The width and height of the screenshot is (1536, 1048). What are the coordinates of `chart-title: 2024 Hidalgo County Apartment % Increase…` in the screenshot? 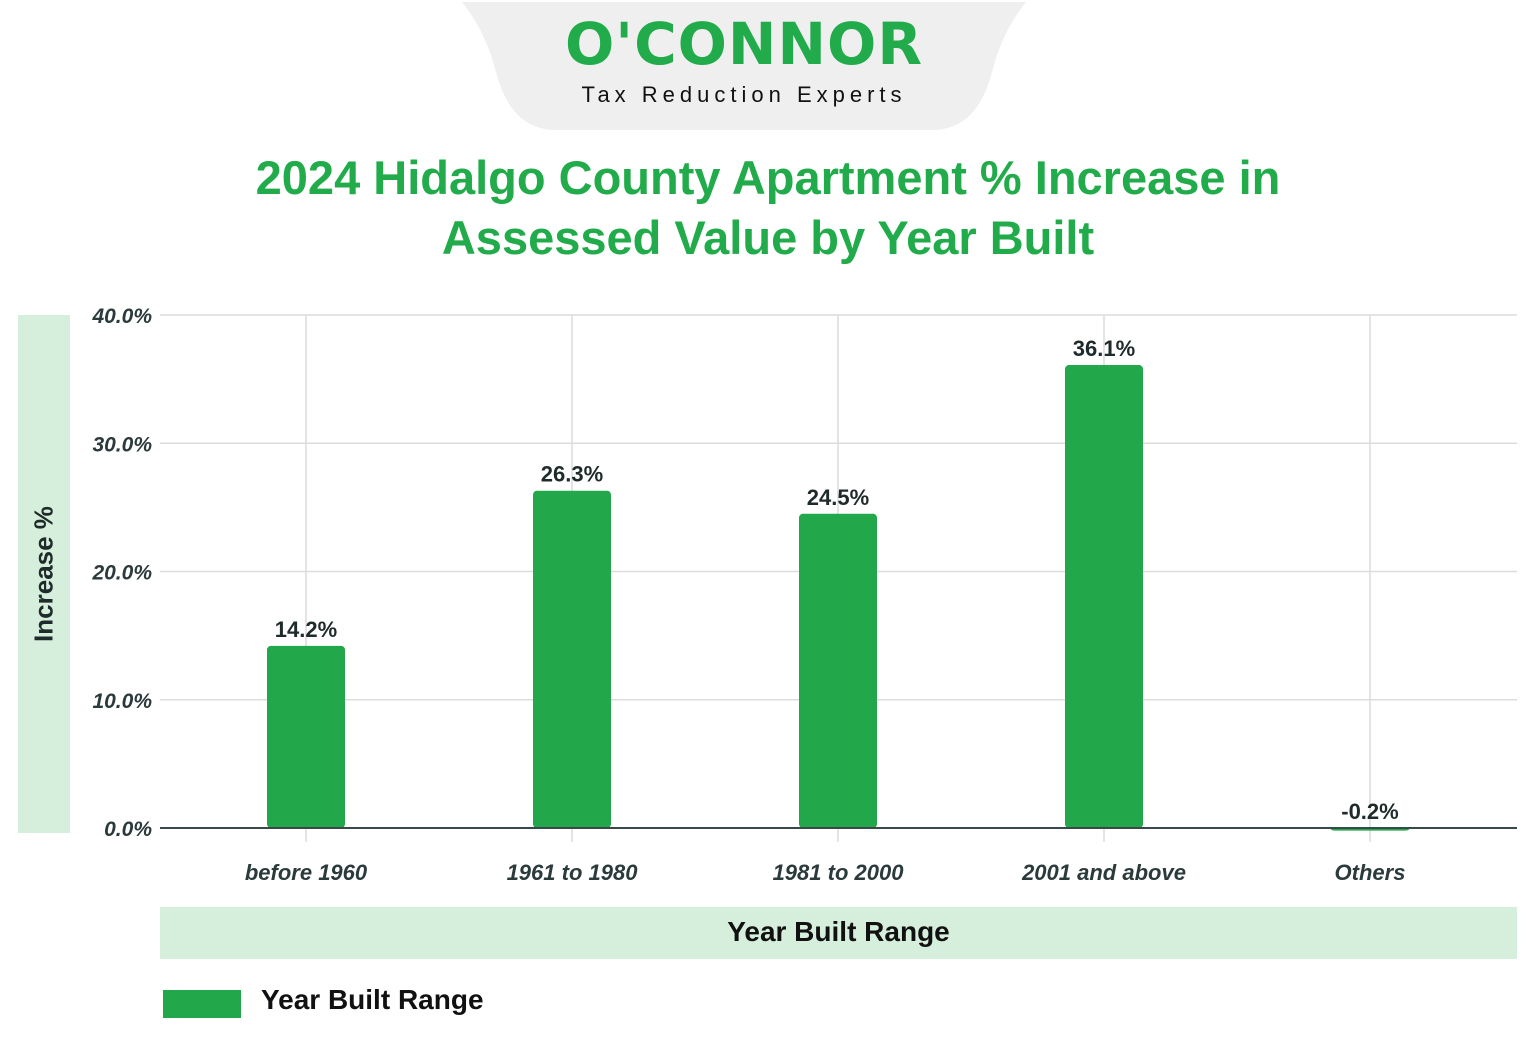 It's located at (768, 208).